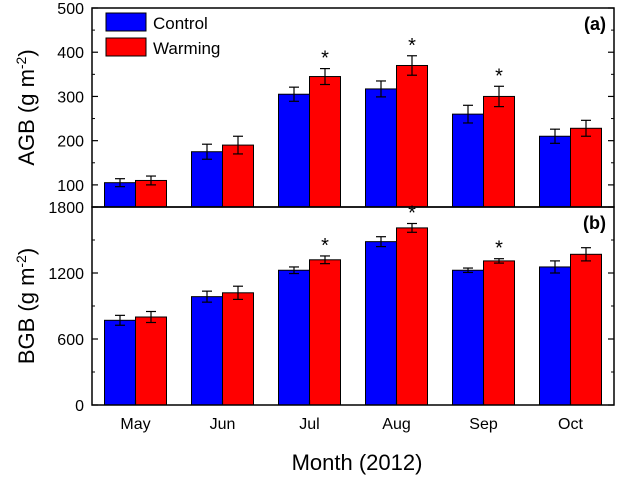  I want to click on x-tick-label: Aug, so click(396, 424).